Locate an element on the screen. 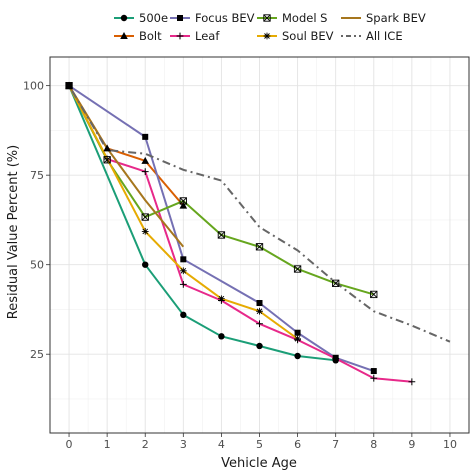 Image resolution: width=474 pixels, height=474 pixels. legend-label: Model S is located at coordinates (304, 18).